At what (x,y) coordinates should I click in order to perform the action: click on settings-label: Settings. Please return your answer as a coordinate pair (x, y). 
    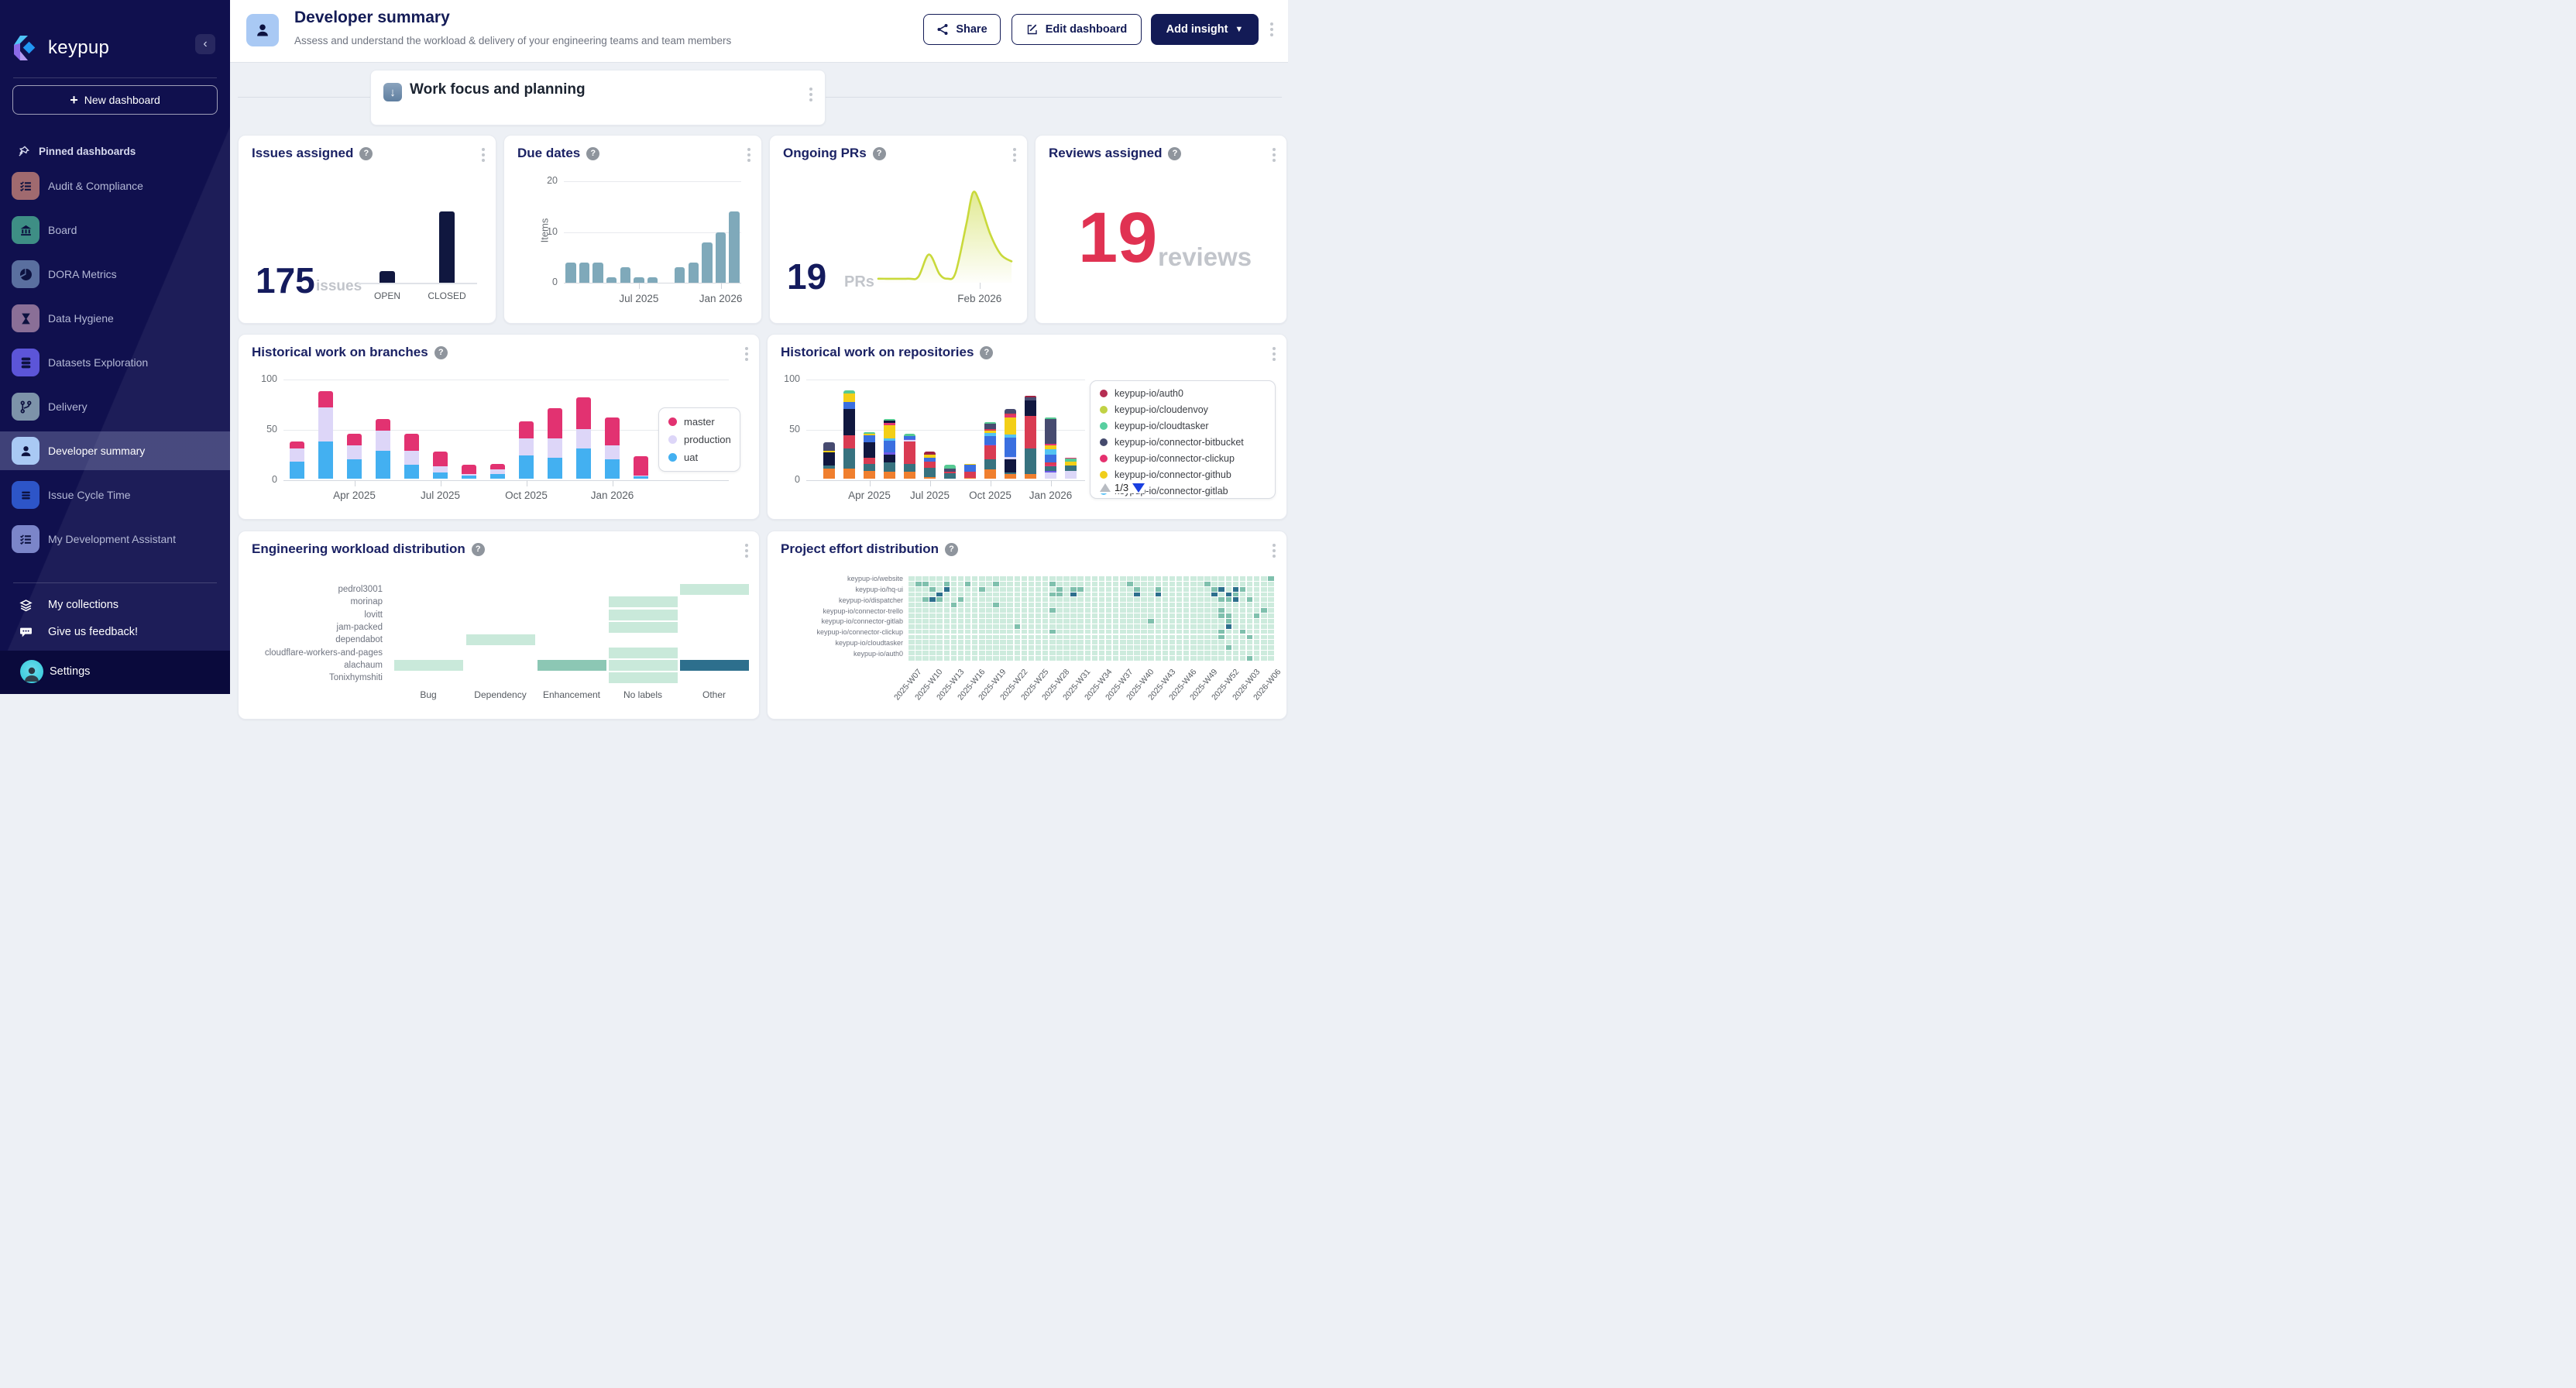
    Looking at the image, I should click on (70, 671).